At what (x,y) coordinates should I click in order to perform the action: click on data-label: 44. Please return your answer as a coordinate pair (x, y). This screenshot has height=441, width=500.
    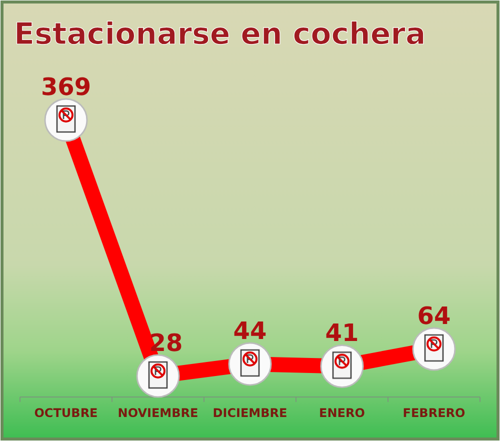
    Looking at the image, I should click on (250, 330).